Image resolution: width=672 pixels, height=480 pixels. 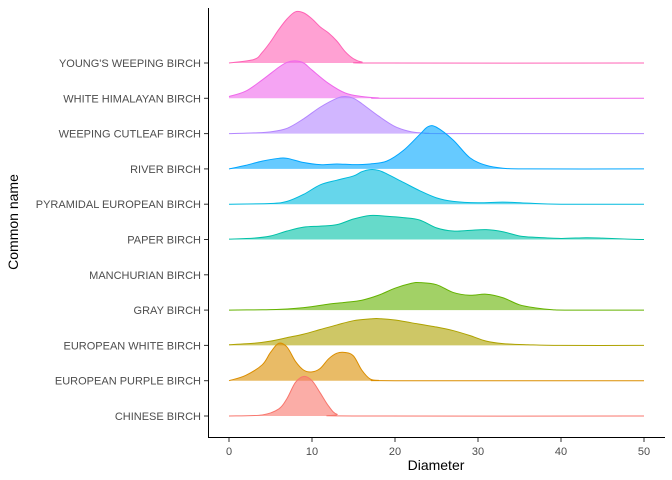 I want to click on y-tick-label-river-birch: RIVER BIRCH, so click(x=165, y=170).